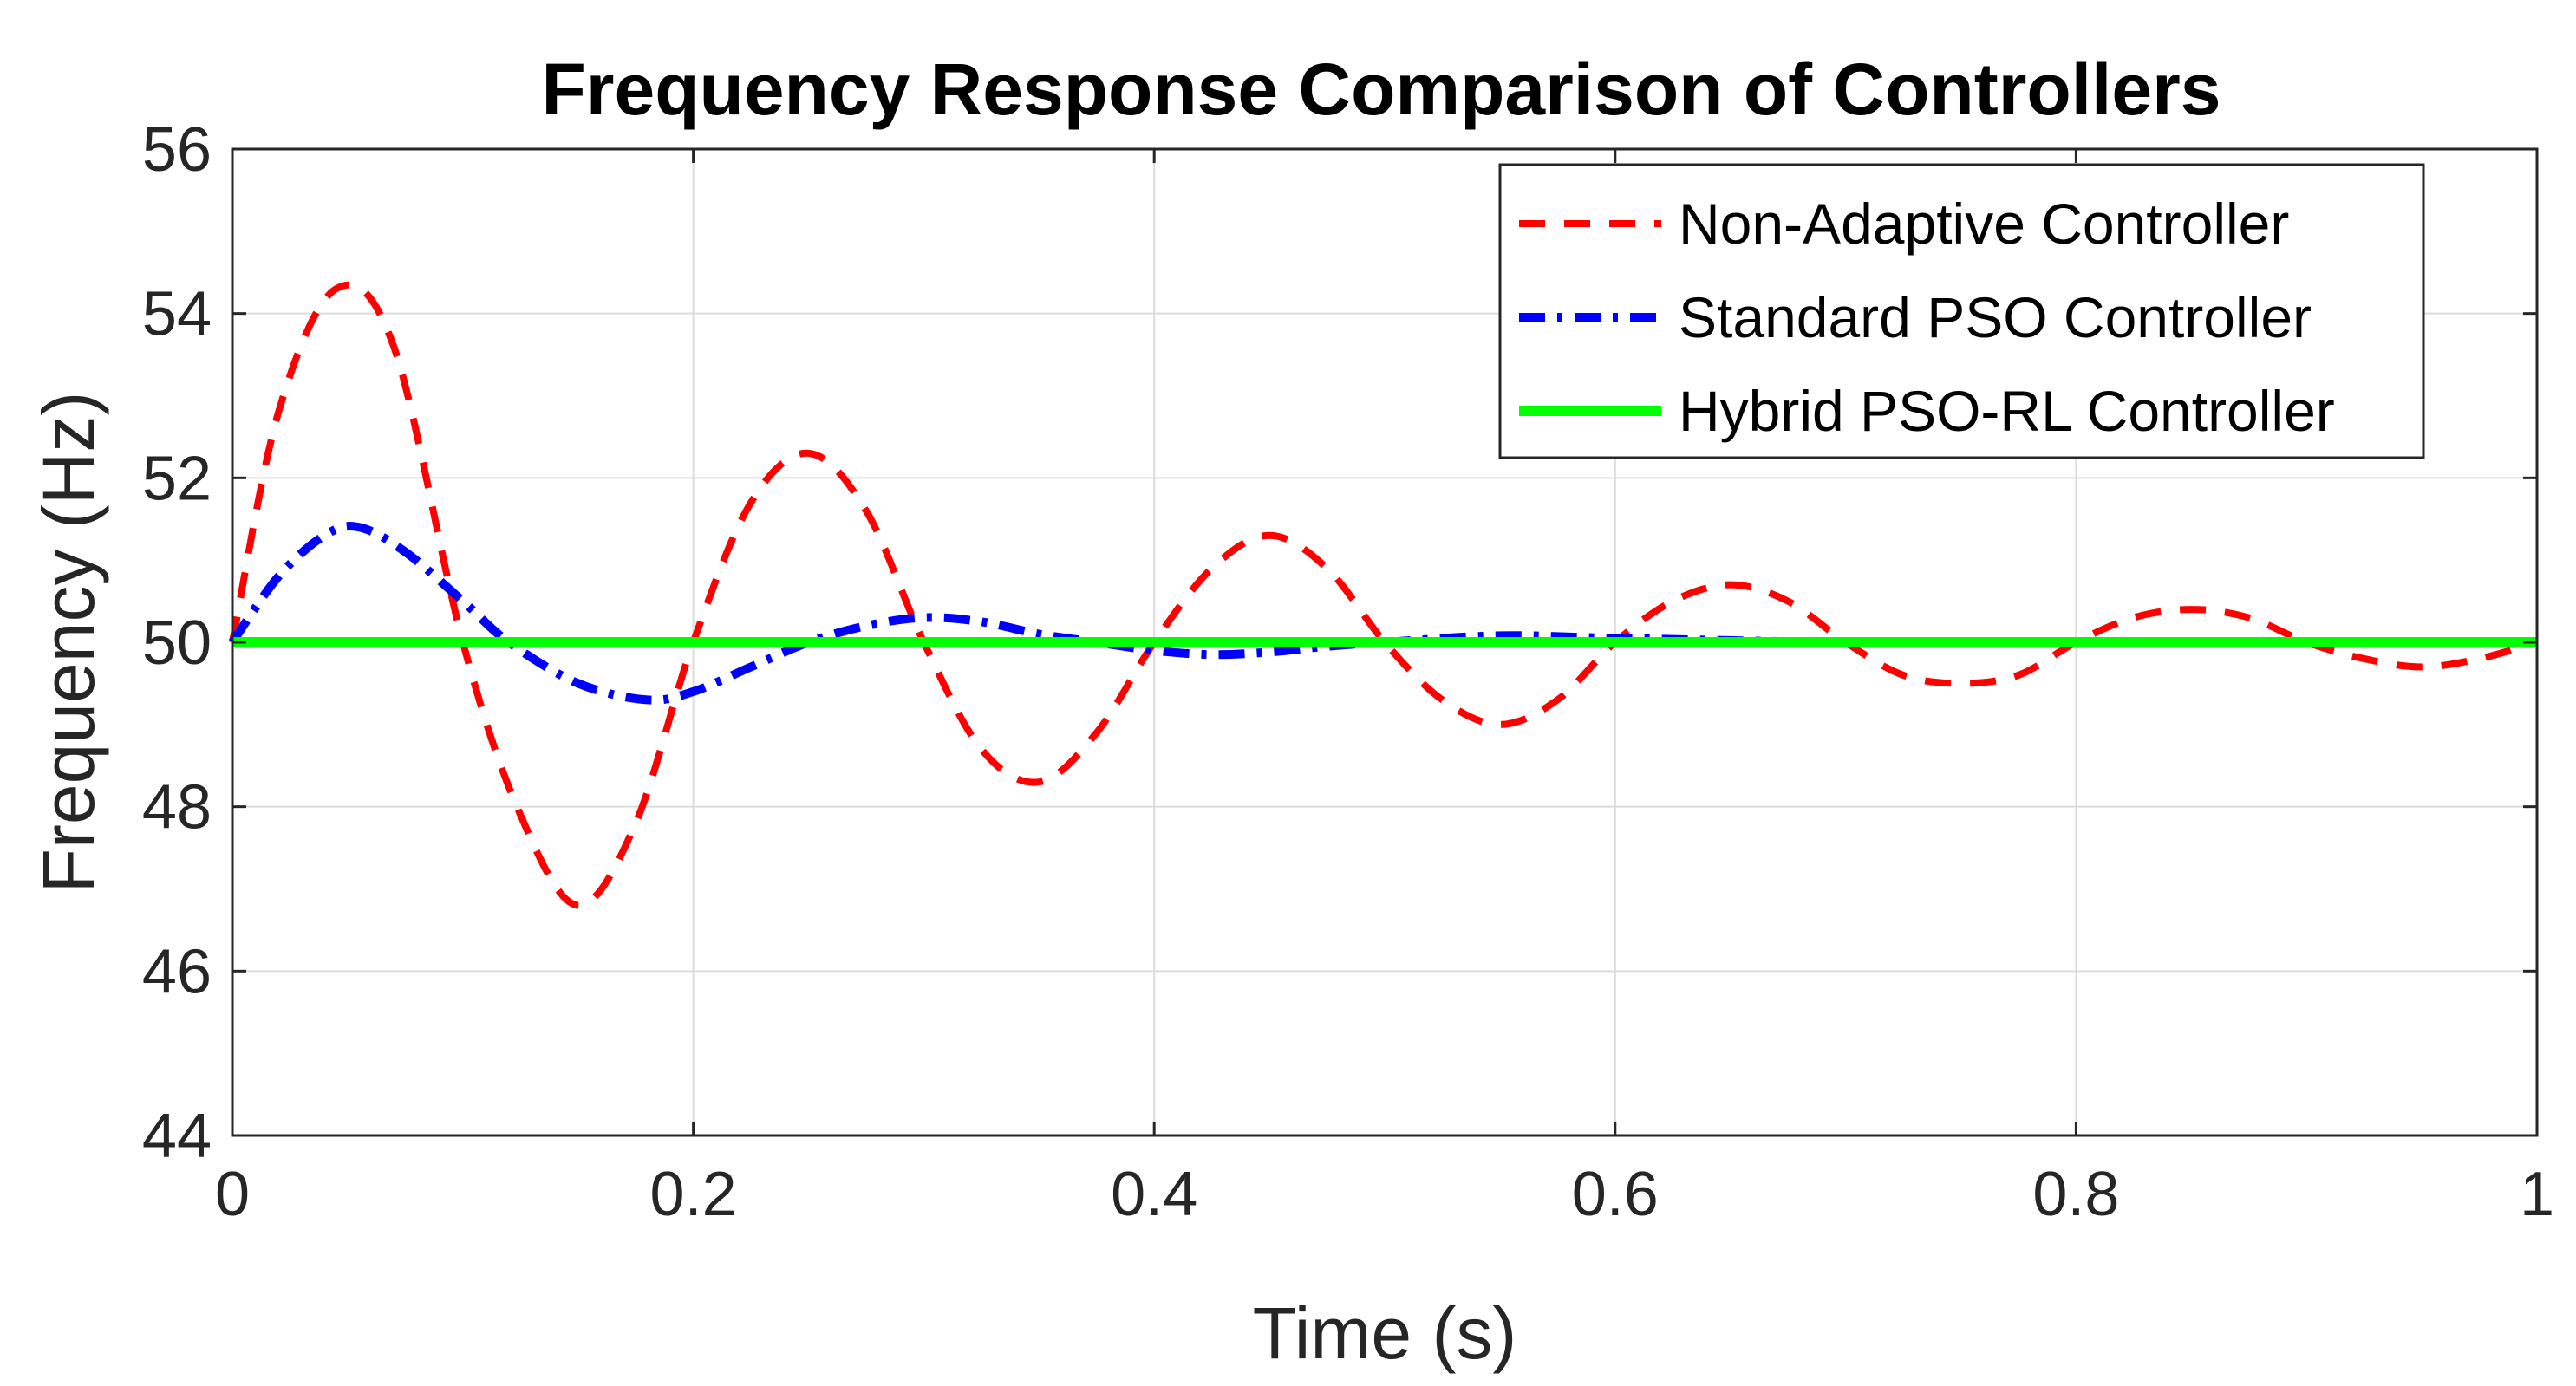  Describe the element at coordinates (177, 971) in the screenshot. I see `y-tick-label: 46` at that location.